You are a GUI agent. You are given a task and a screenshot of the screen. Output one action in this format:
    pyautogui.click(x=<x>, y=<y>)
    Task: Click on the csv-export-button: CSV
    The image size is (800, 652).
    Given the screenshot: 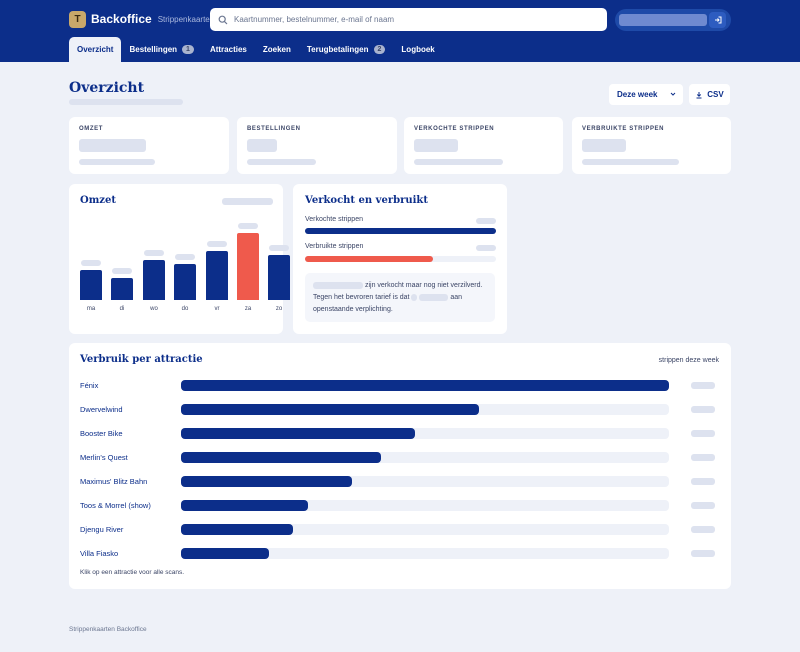 What is the action you would take?
    pyautogui.click(x=709, y=94)
    